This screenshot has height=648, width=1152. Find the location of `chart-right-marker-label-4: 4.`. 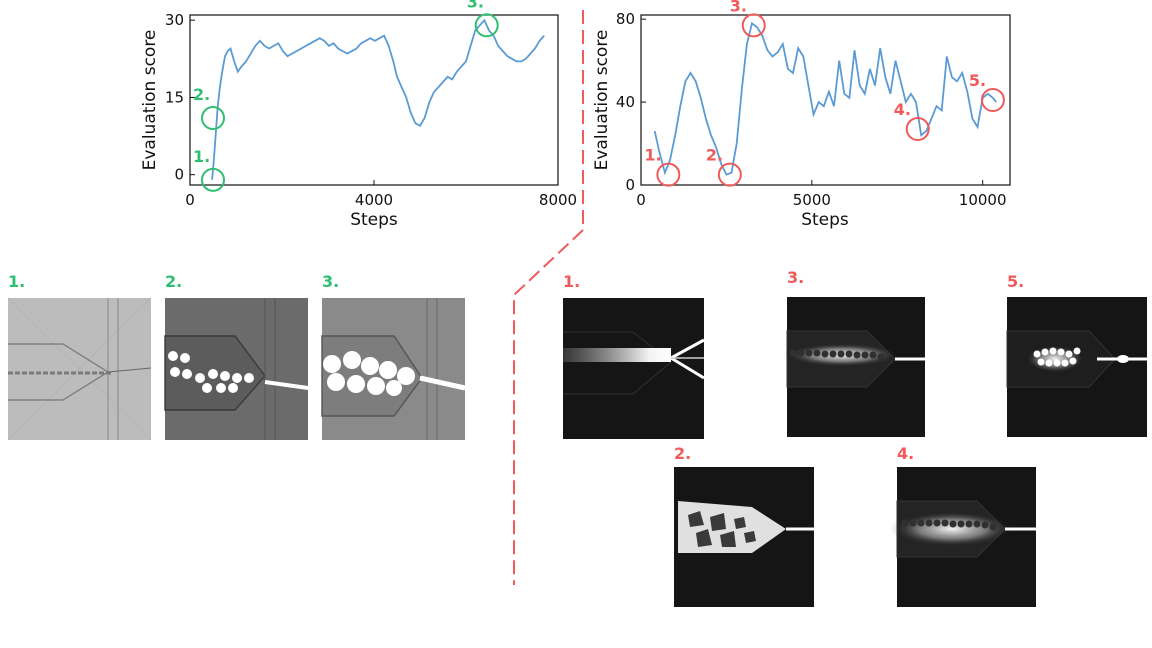

chart-right-marker-label-4: 4. is located at coordinates (902, 109).